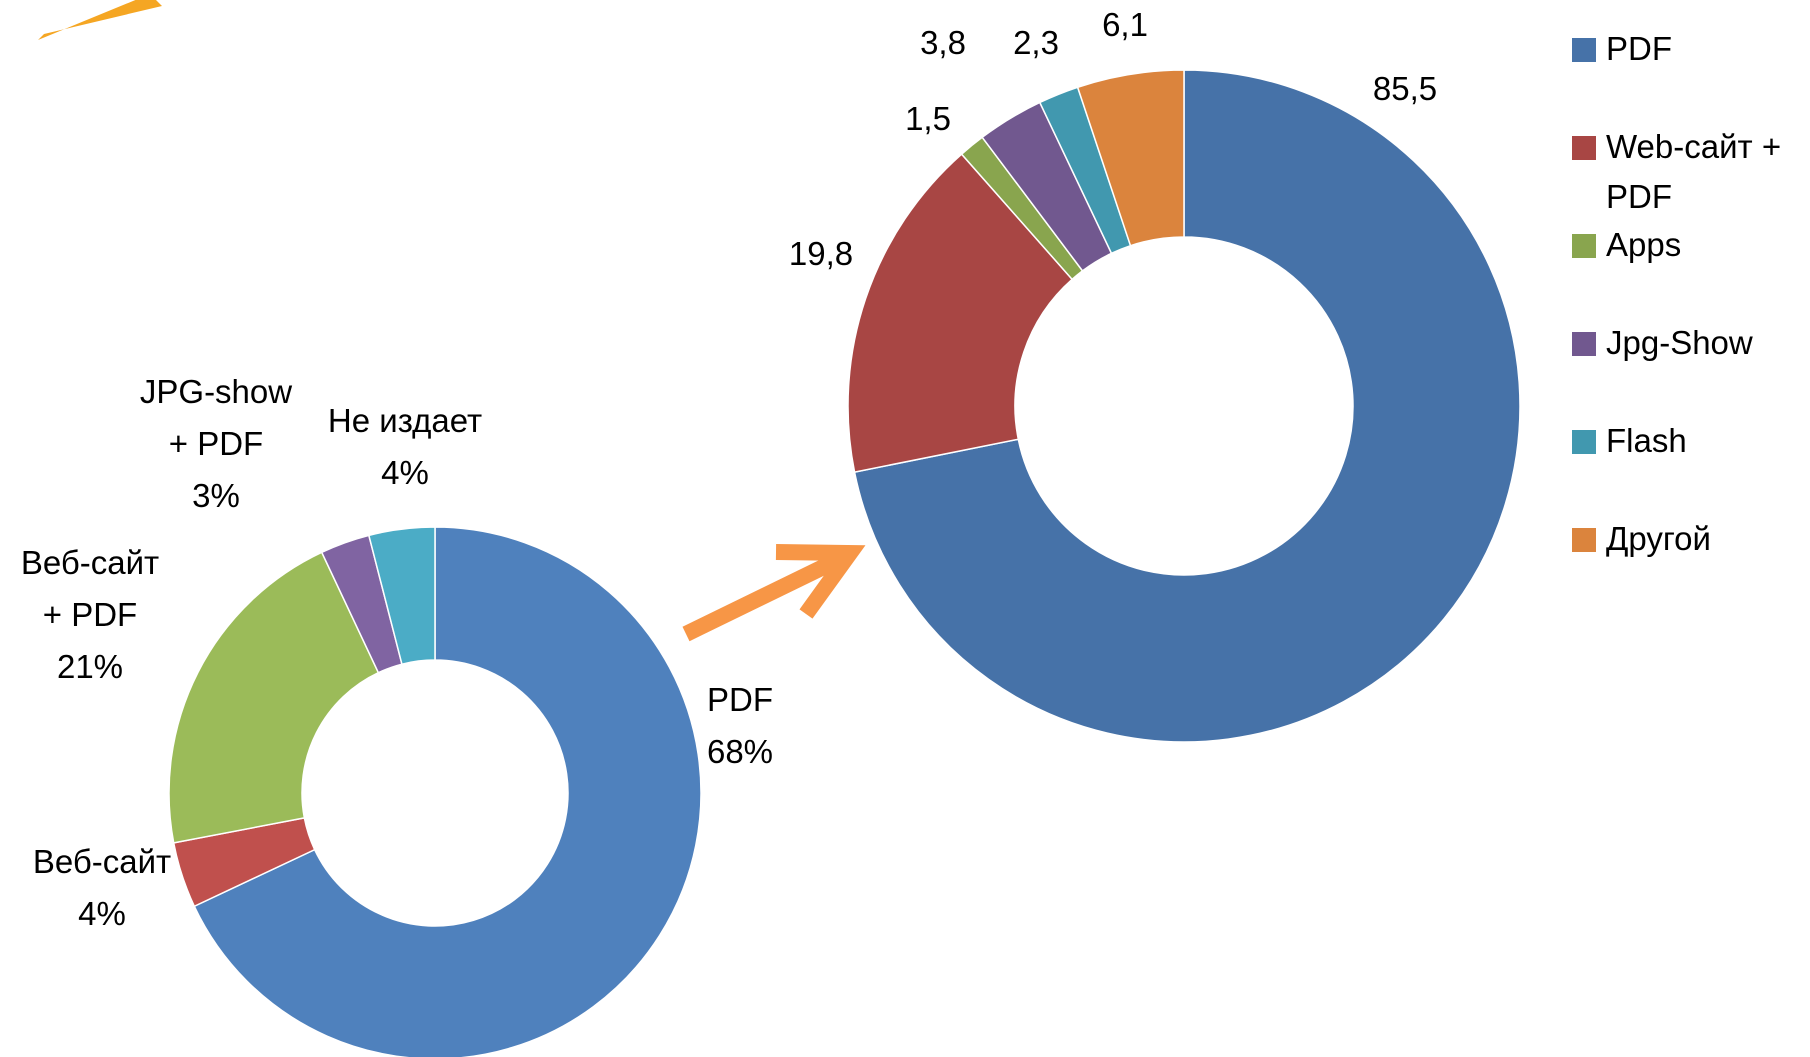  What do you see at coordinates (216, 417) in the screenshot?
I see `label-name: JPG-show + PDF` at bounding box center [216, 417].